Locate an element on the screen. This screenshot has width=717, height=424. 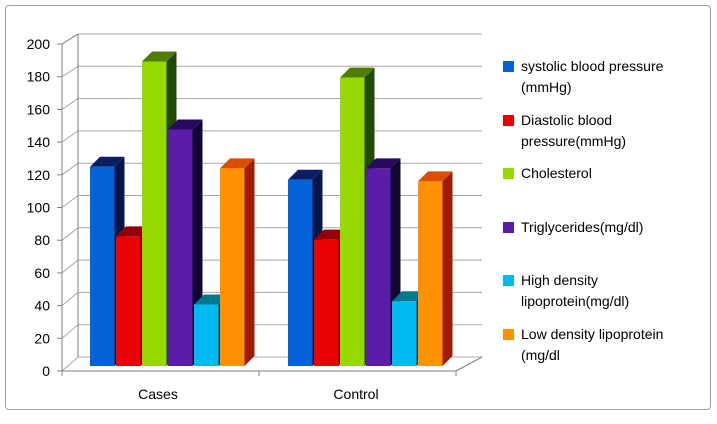
x-axis-labels: Cases Control is located at coordinates (258, 394).